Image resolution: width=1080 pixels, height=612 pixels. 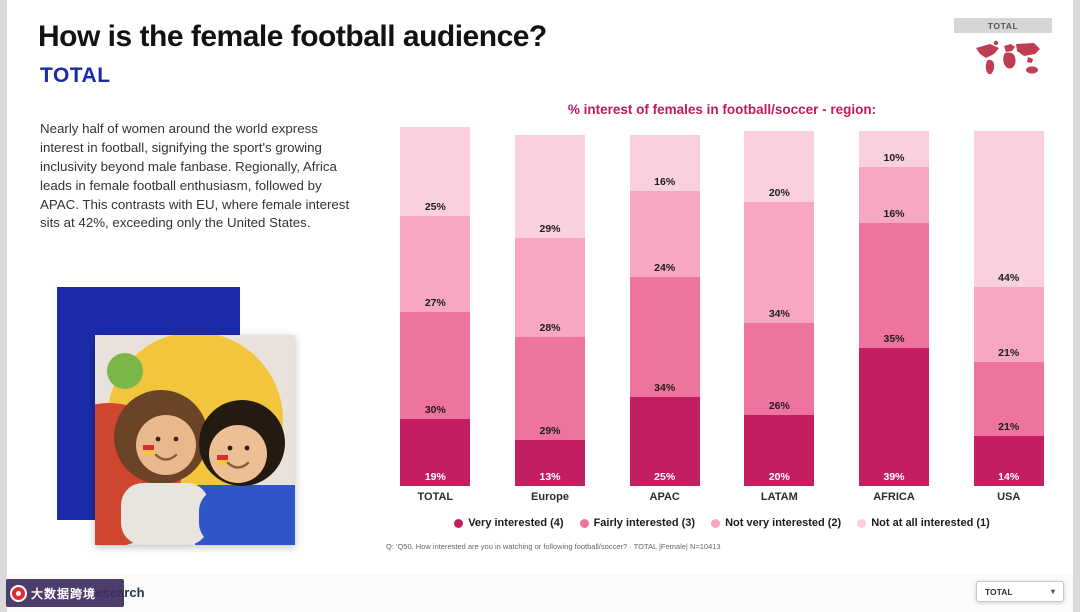 I want to click on legend-item: Not at all interested (1), so click(x=923, y=523).